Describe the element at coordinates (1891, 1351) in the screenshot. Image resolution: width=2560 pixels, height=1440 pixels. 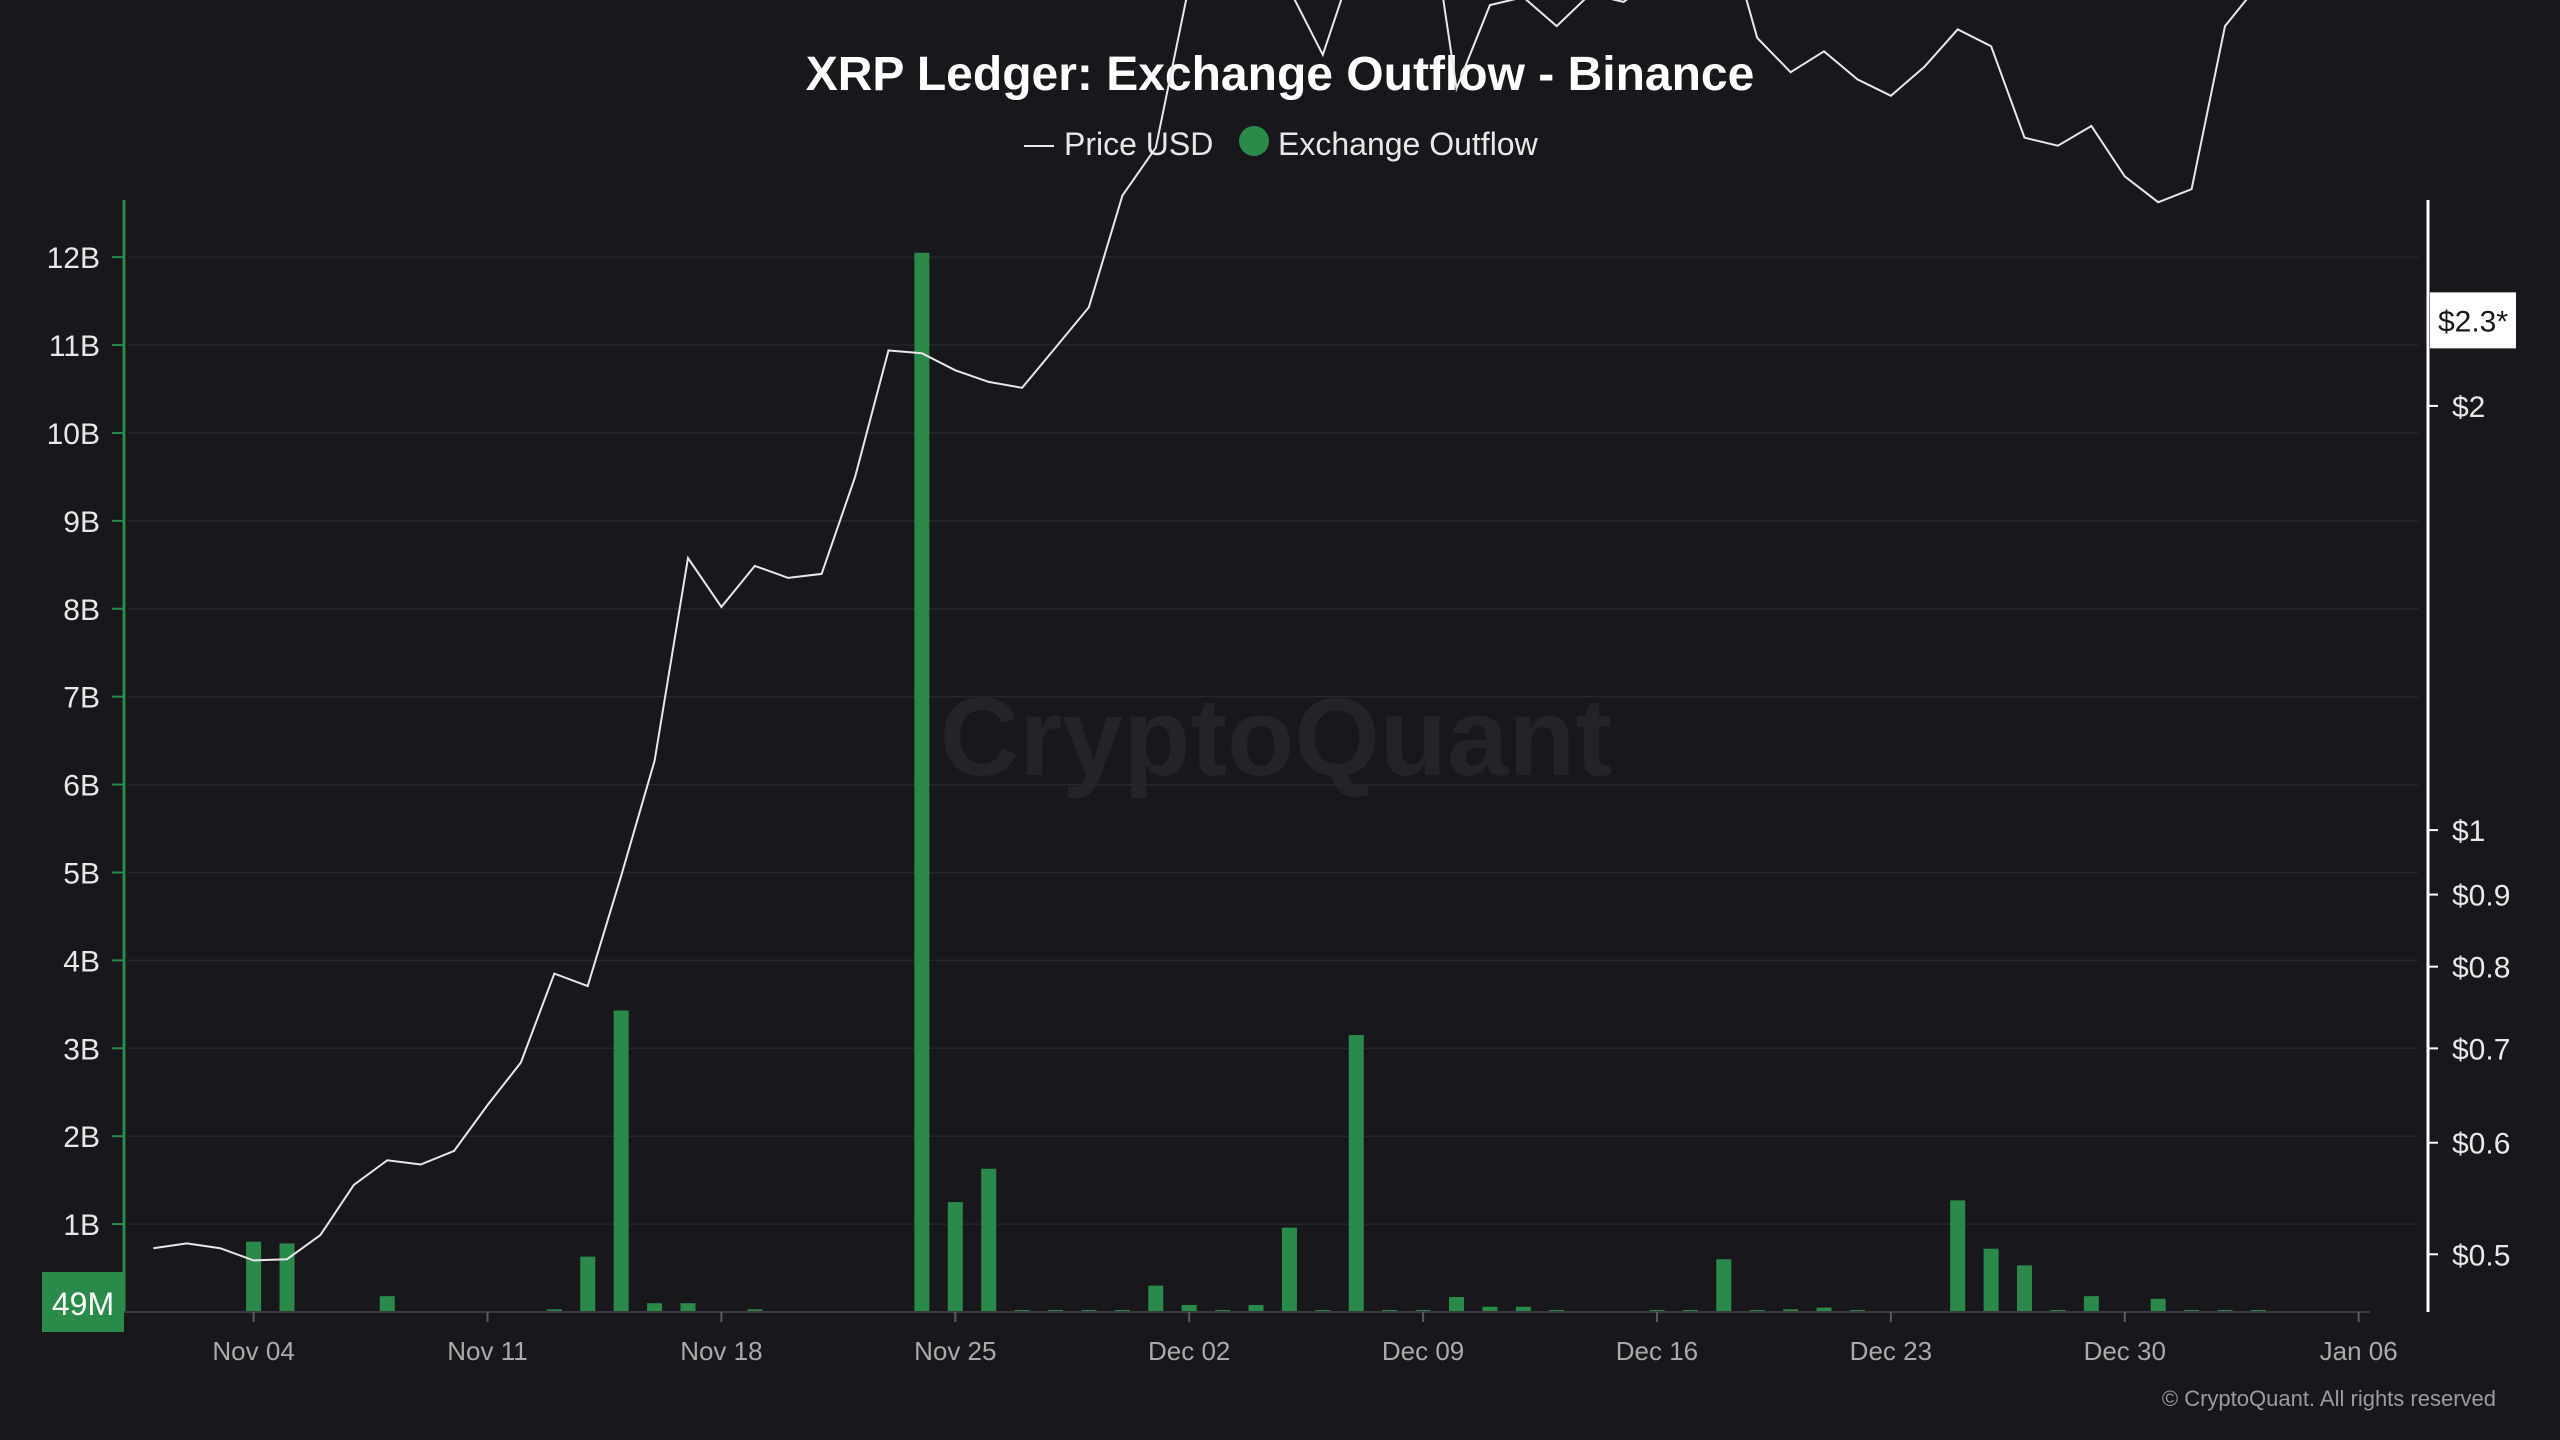
I see `x-axis-tick-label: Dec 23` at that location.